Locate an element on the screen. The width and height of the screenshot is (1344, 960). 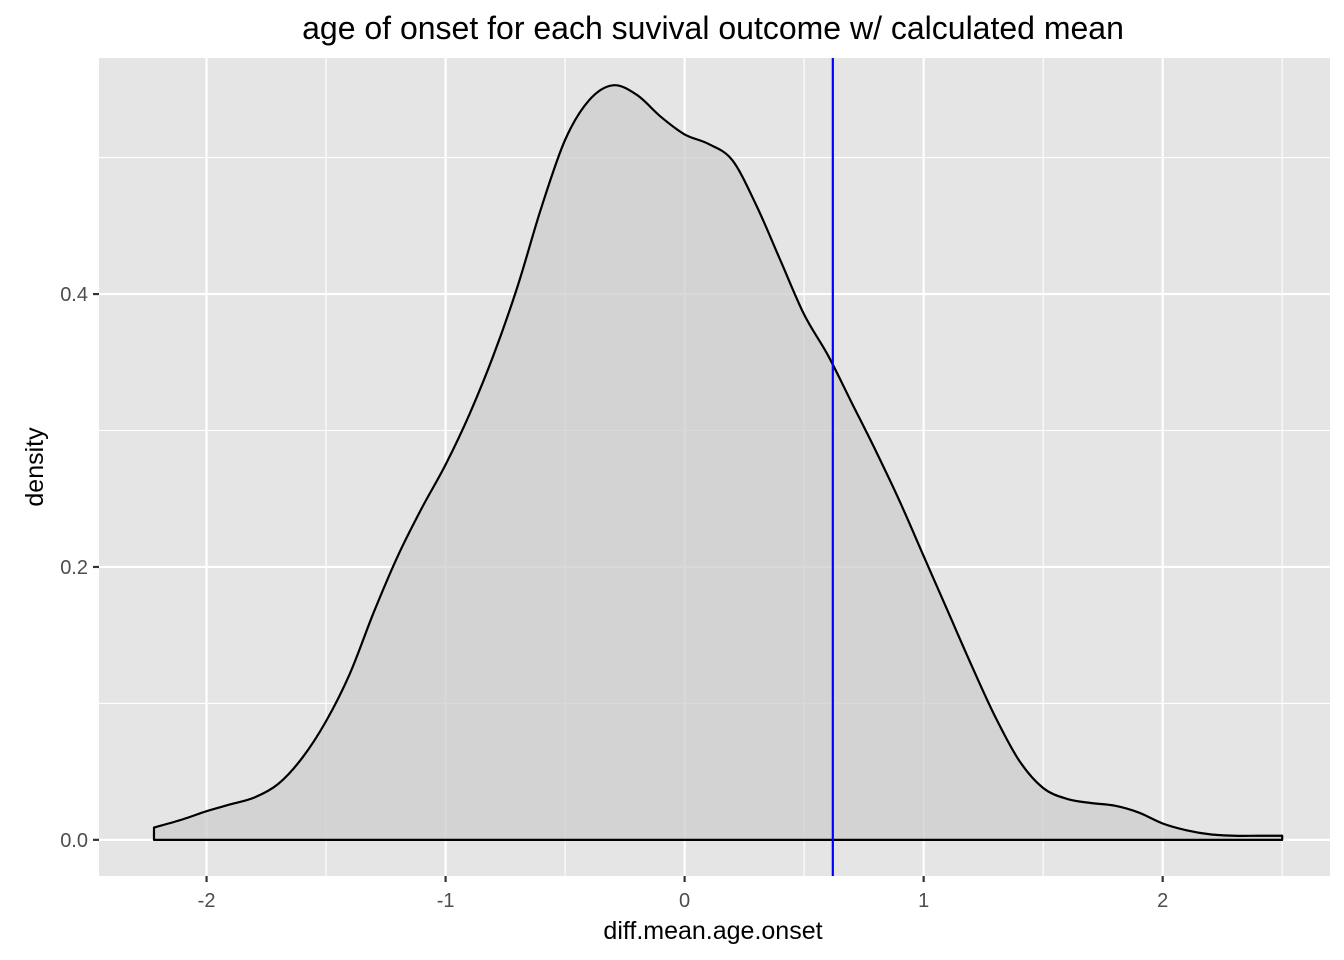
y-tick-label: 0.2 is located at coordinates (74, 568).